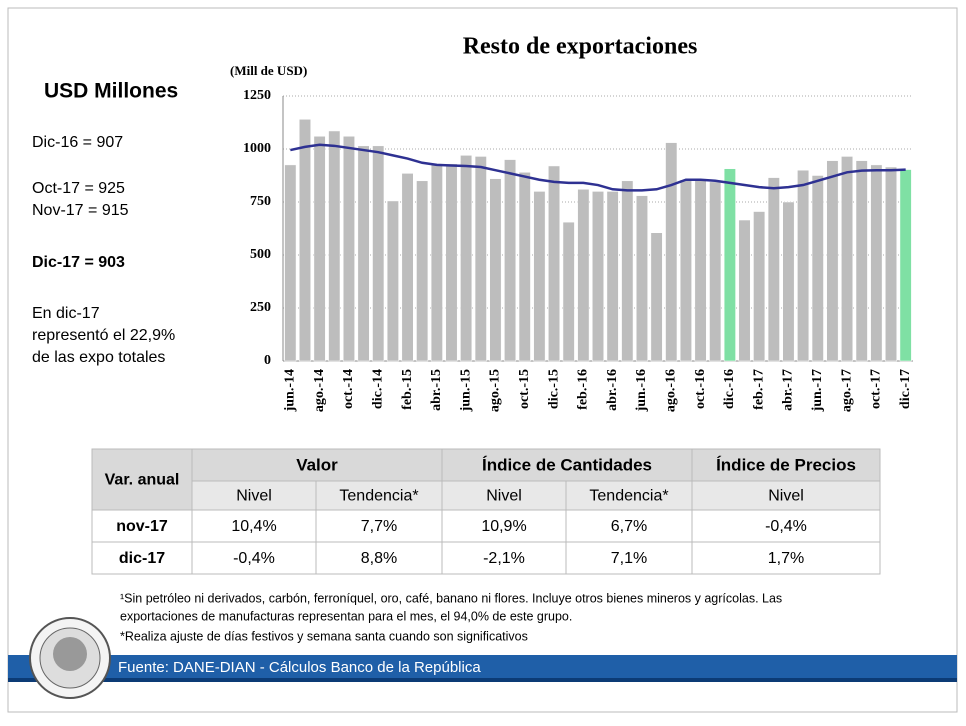 This screenshot has width=966, height=726. I want to click on table-text: nov-17, so click(142, 526).